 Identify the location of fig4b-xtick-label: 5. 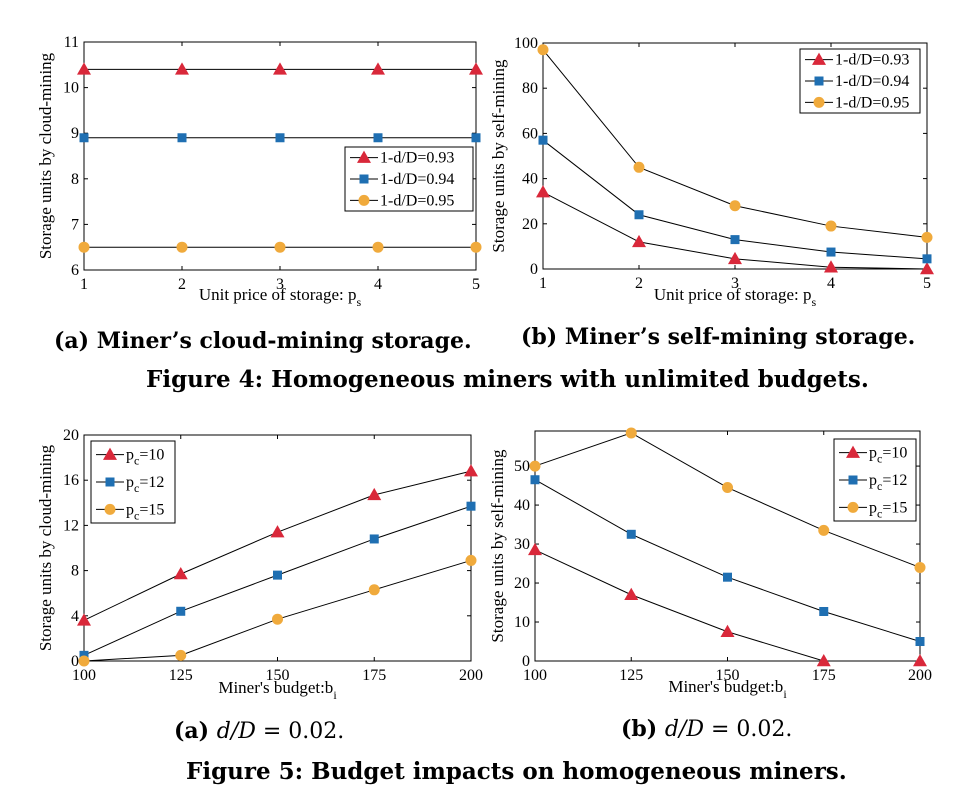
(927, 283).